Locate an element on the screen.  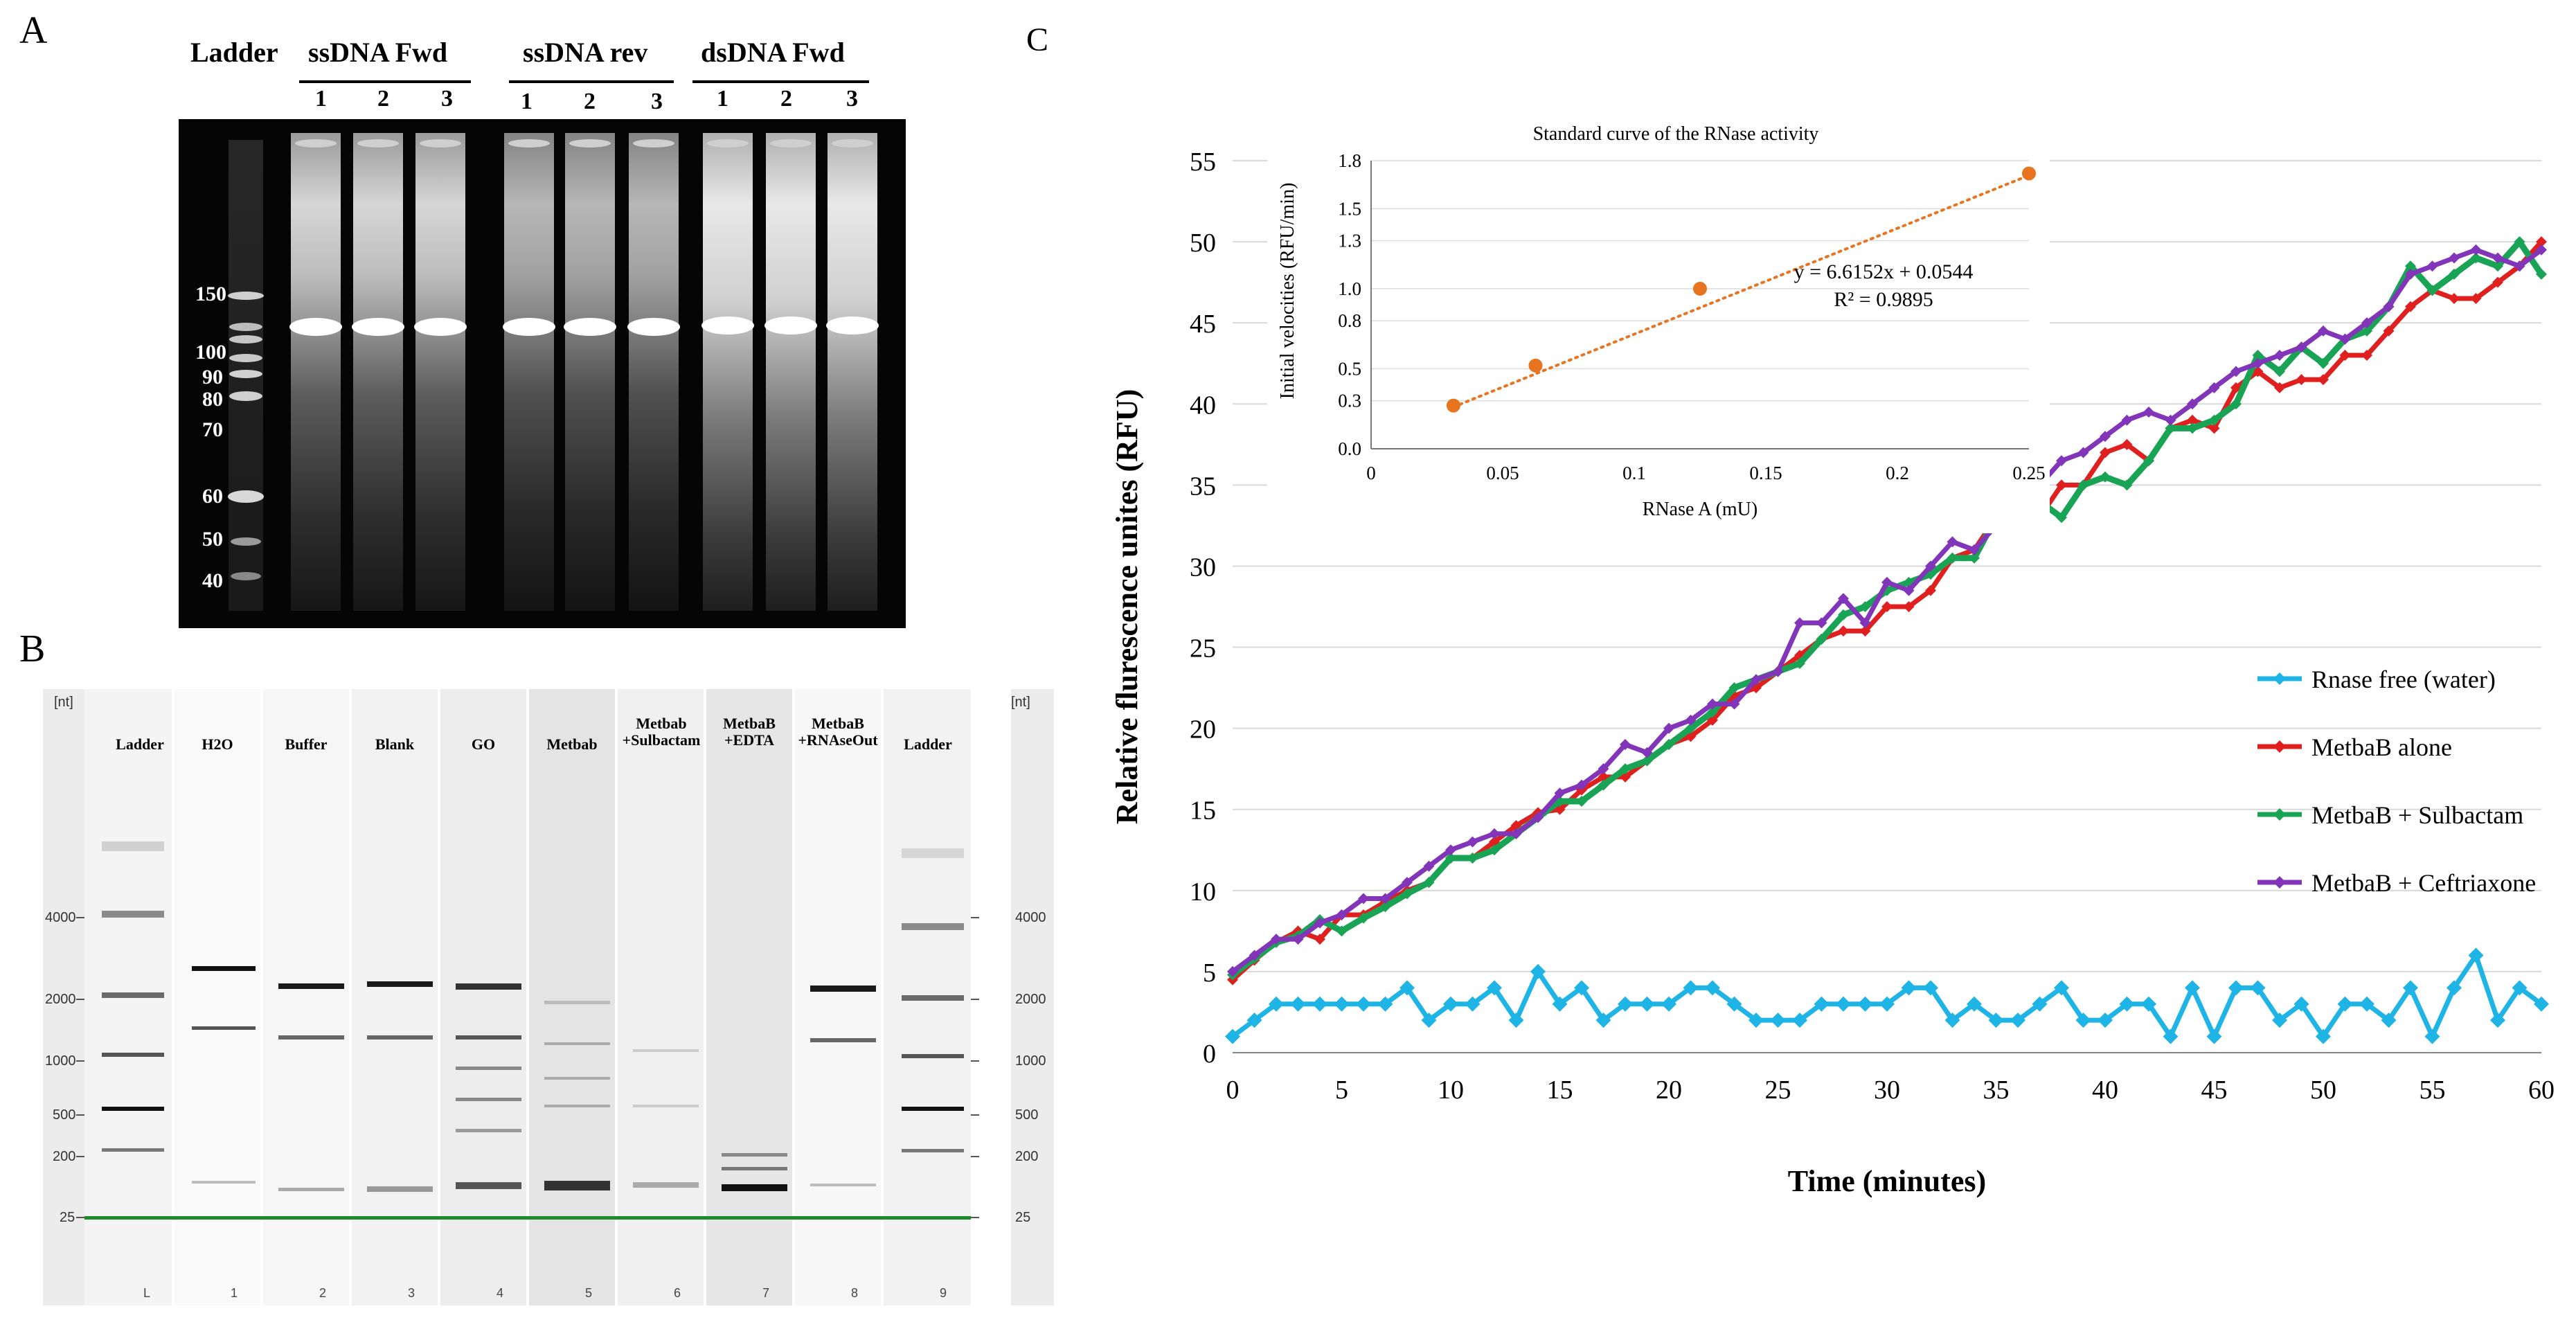
gel-b-size-right: 200 is located at coordinates (1027, 1156).